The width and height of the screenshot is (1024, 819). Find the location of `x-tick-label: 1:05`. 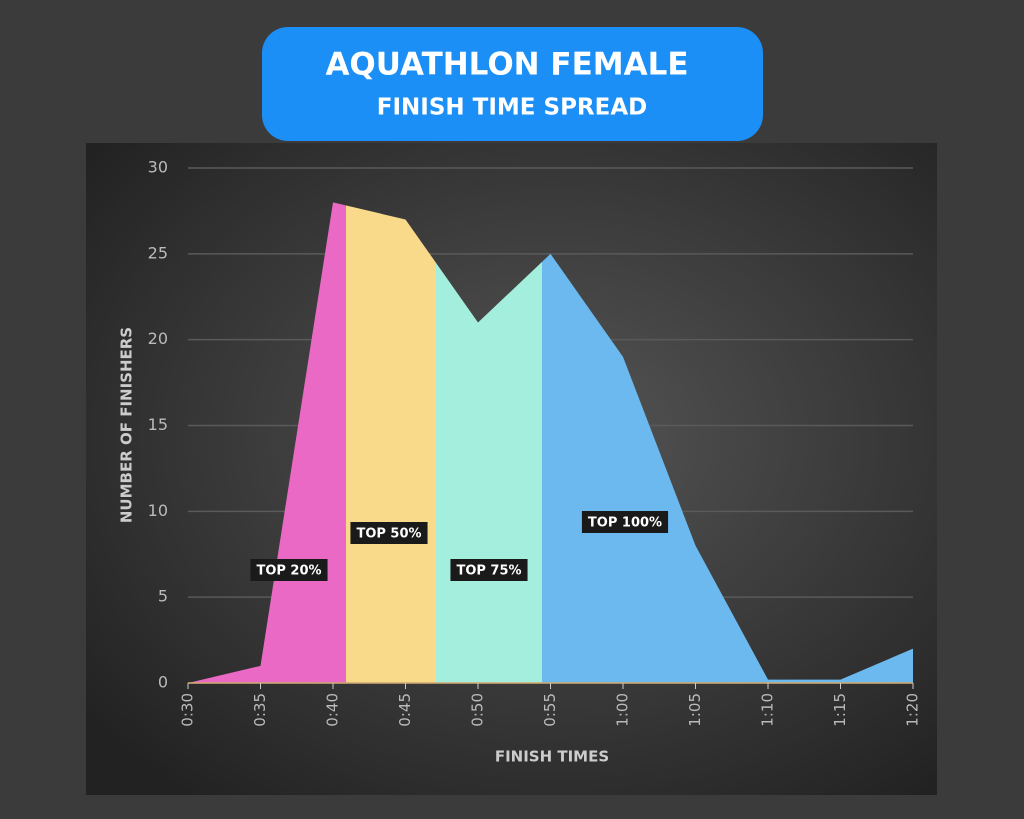

x-tick-label: 1:05 is located at coordinates (695, 710).